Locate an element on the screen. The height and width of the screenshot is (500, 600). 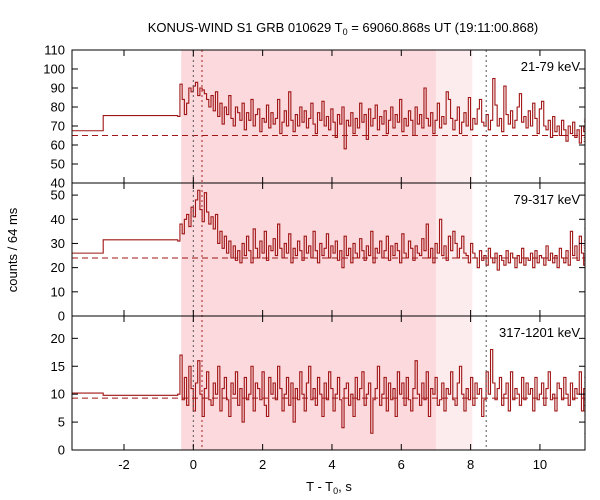
panel-0-lightcurve is located at coordinates (328, 113).